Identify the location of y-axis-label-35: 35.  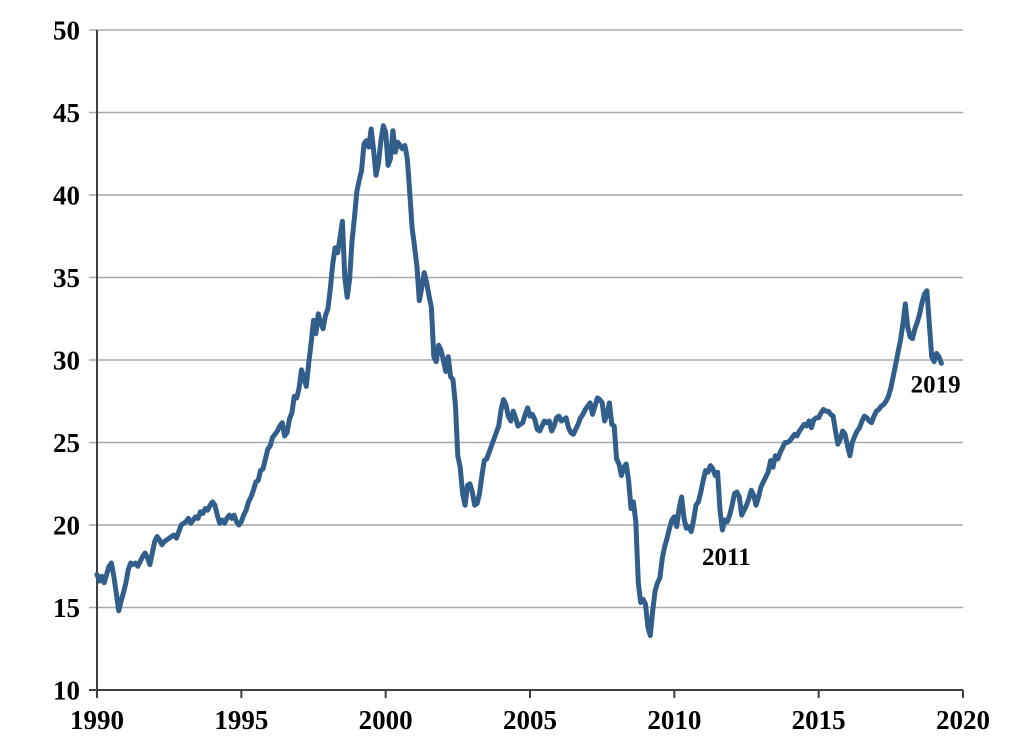
(66, 278).